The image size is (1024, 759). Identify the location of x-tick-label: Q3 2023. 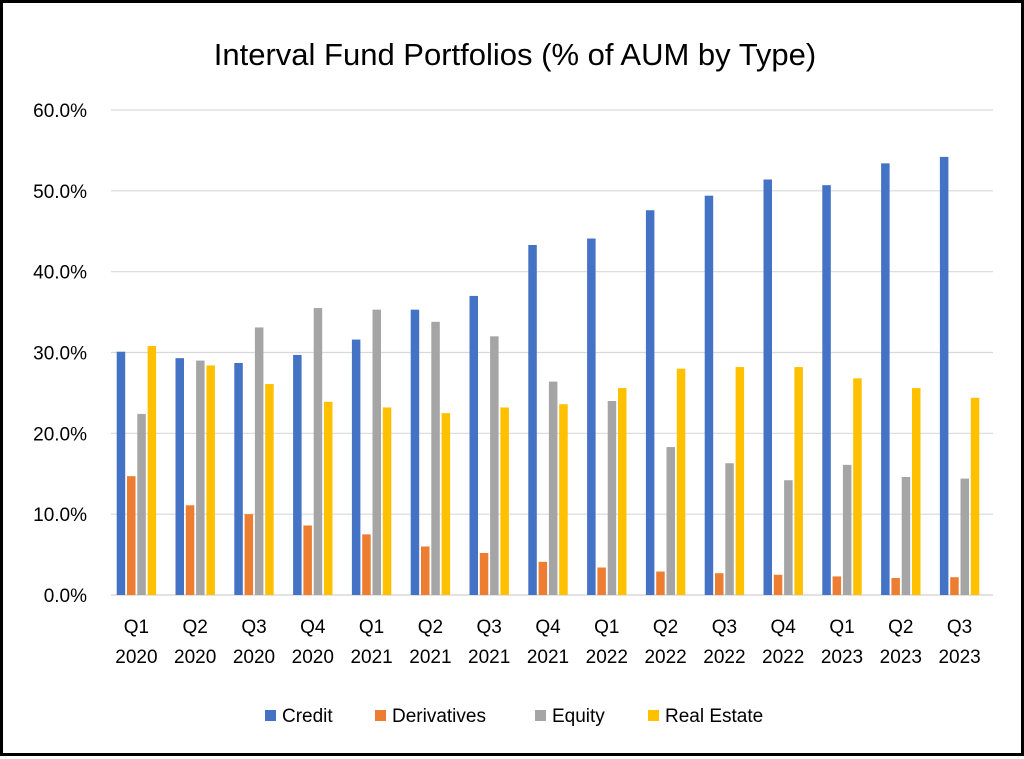
(959, 642).